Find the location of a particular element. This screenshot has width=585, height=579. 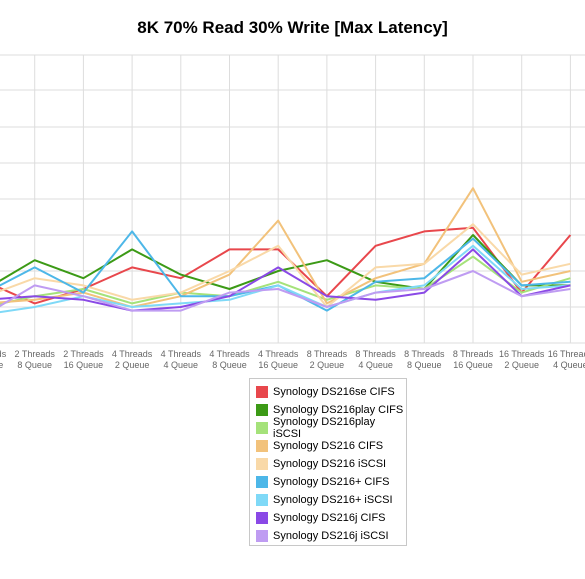

legend-item: Synology DS216+ iSCSI is located at coordinates (328, 500).